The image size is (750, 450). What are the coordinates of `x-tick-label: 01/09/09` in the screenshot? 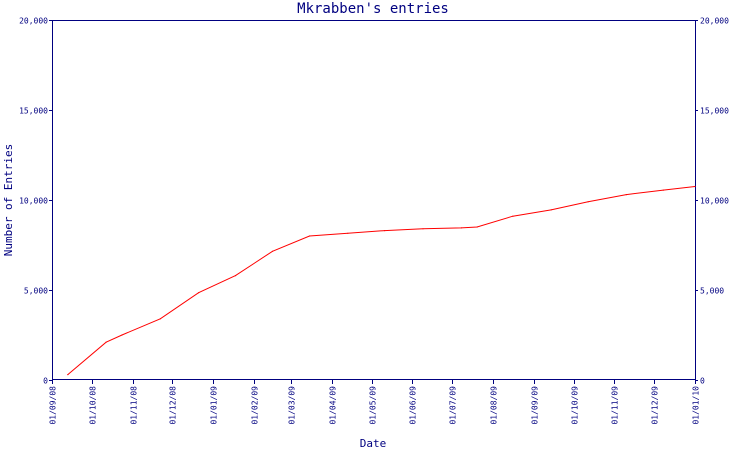 It's located at (535, 405).